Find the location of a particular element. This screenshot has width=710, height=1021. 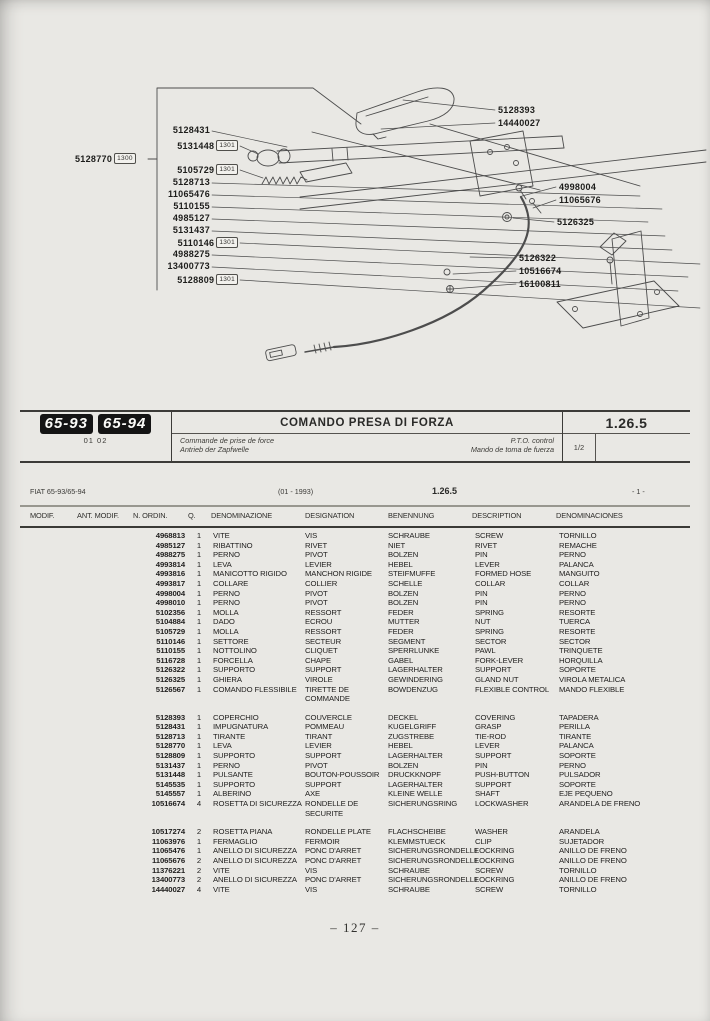

part-label-11065476: 11065476 is located at coordinates (150, 194).